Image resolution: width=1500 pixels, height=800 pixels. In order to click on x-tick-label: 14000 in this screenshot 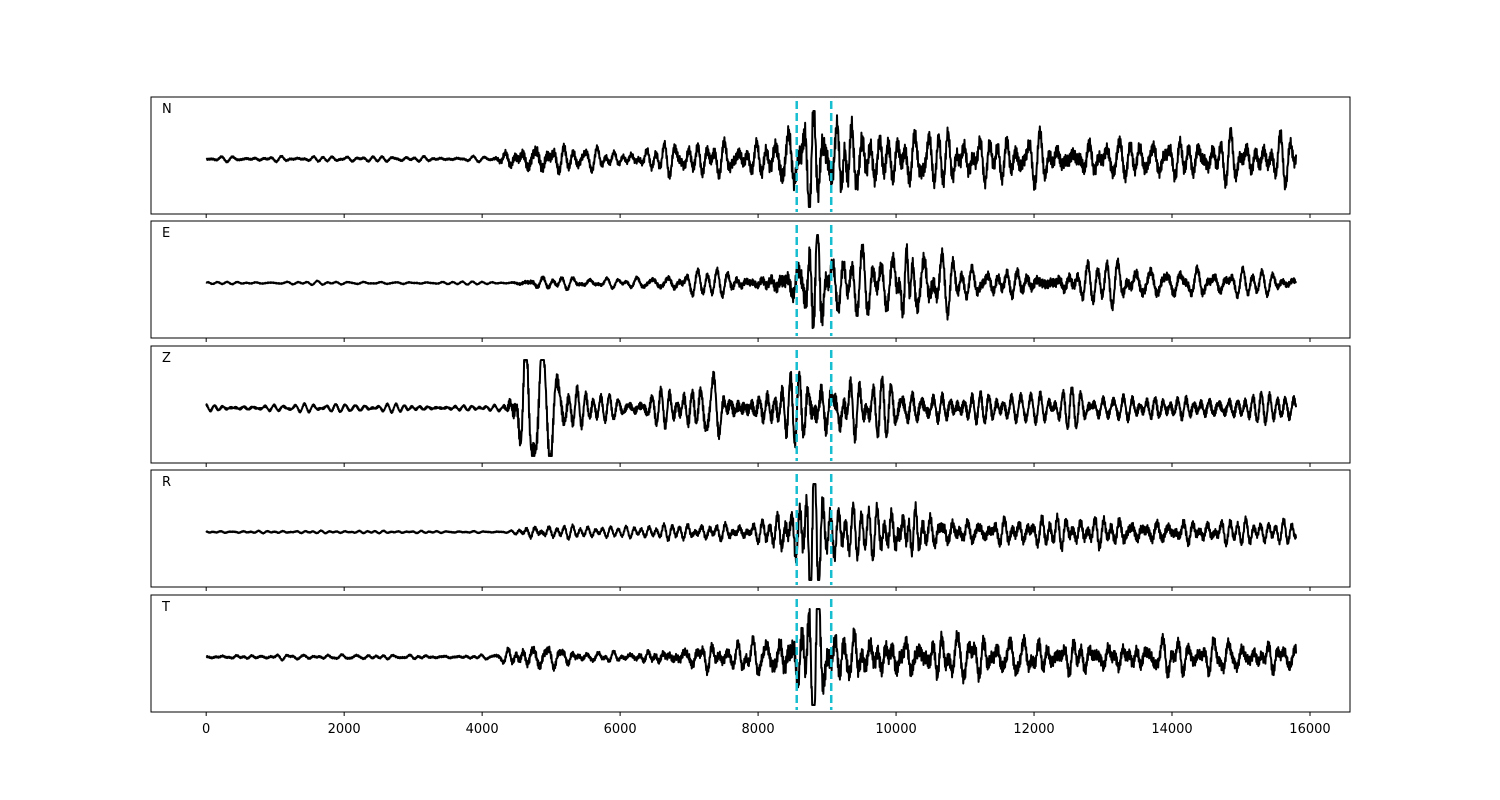, I will do `click(1171, 729)`.